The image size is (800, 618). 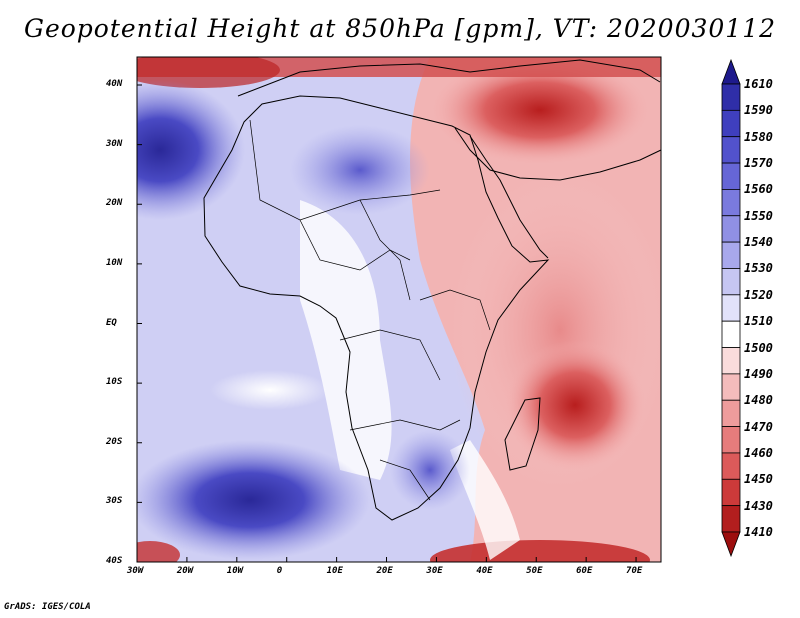 I want to click on lon-tick-label: 10E, so click(x=334, y=571).